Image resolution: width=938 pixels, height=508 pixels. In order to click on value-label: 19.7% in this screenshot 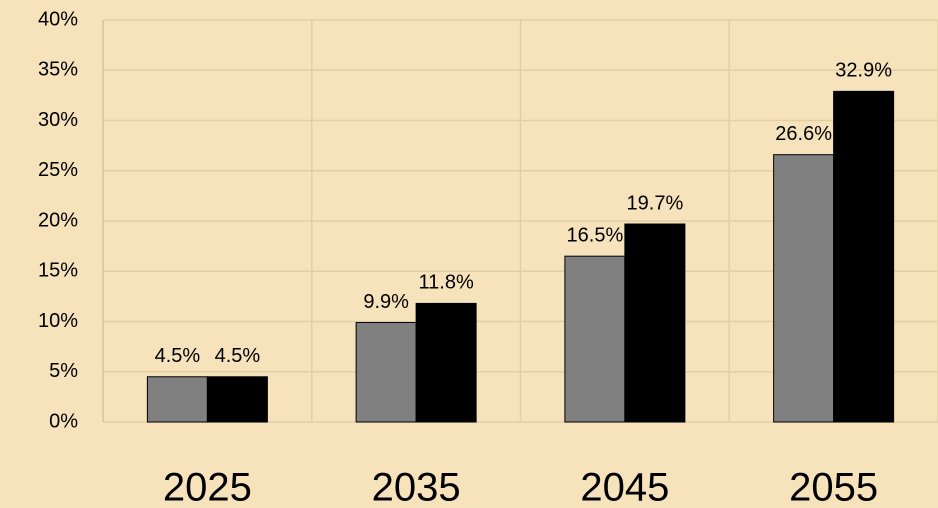, I will do `click(655, 203)`.